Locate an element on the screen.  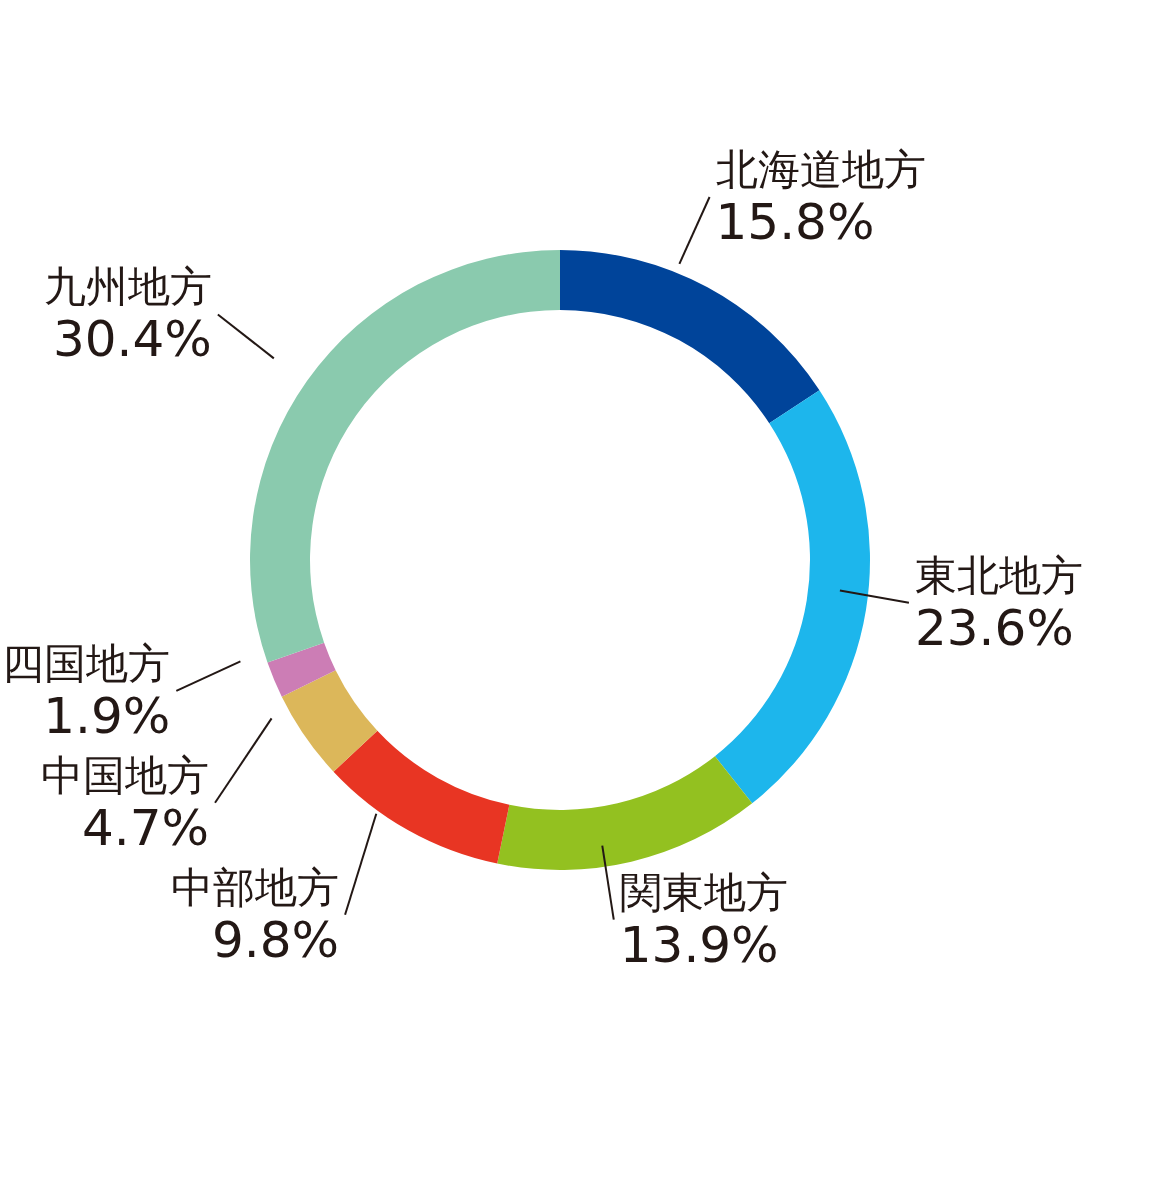
slice-label: 四国地方 is located at coordinates (86, 663).